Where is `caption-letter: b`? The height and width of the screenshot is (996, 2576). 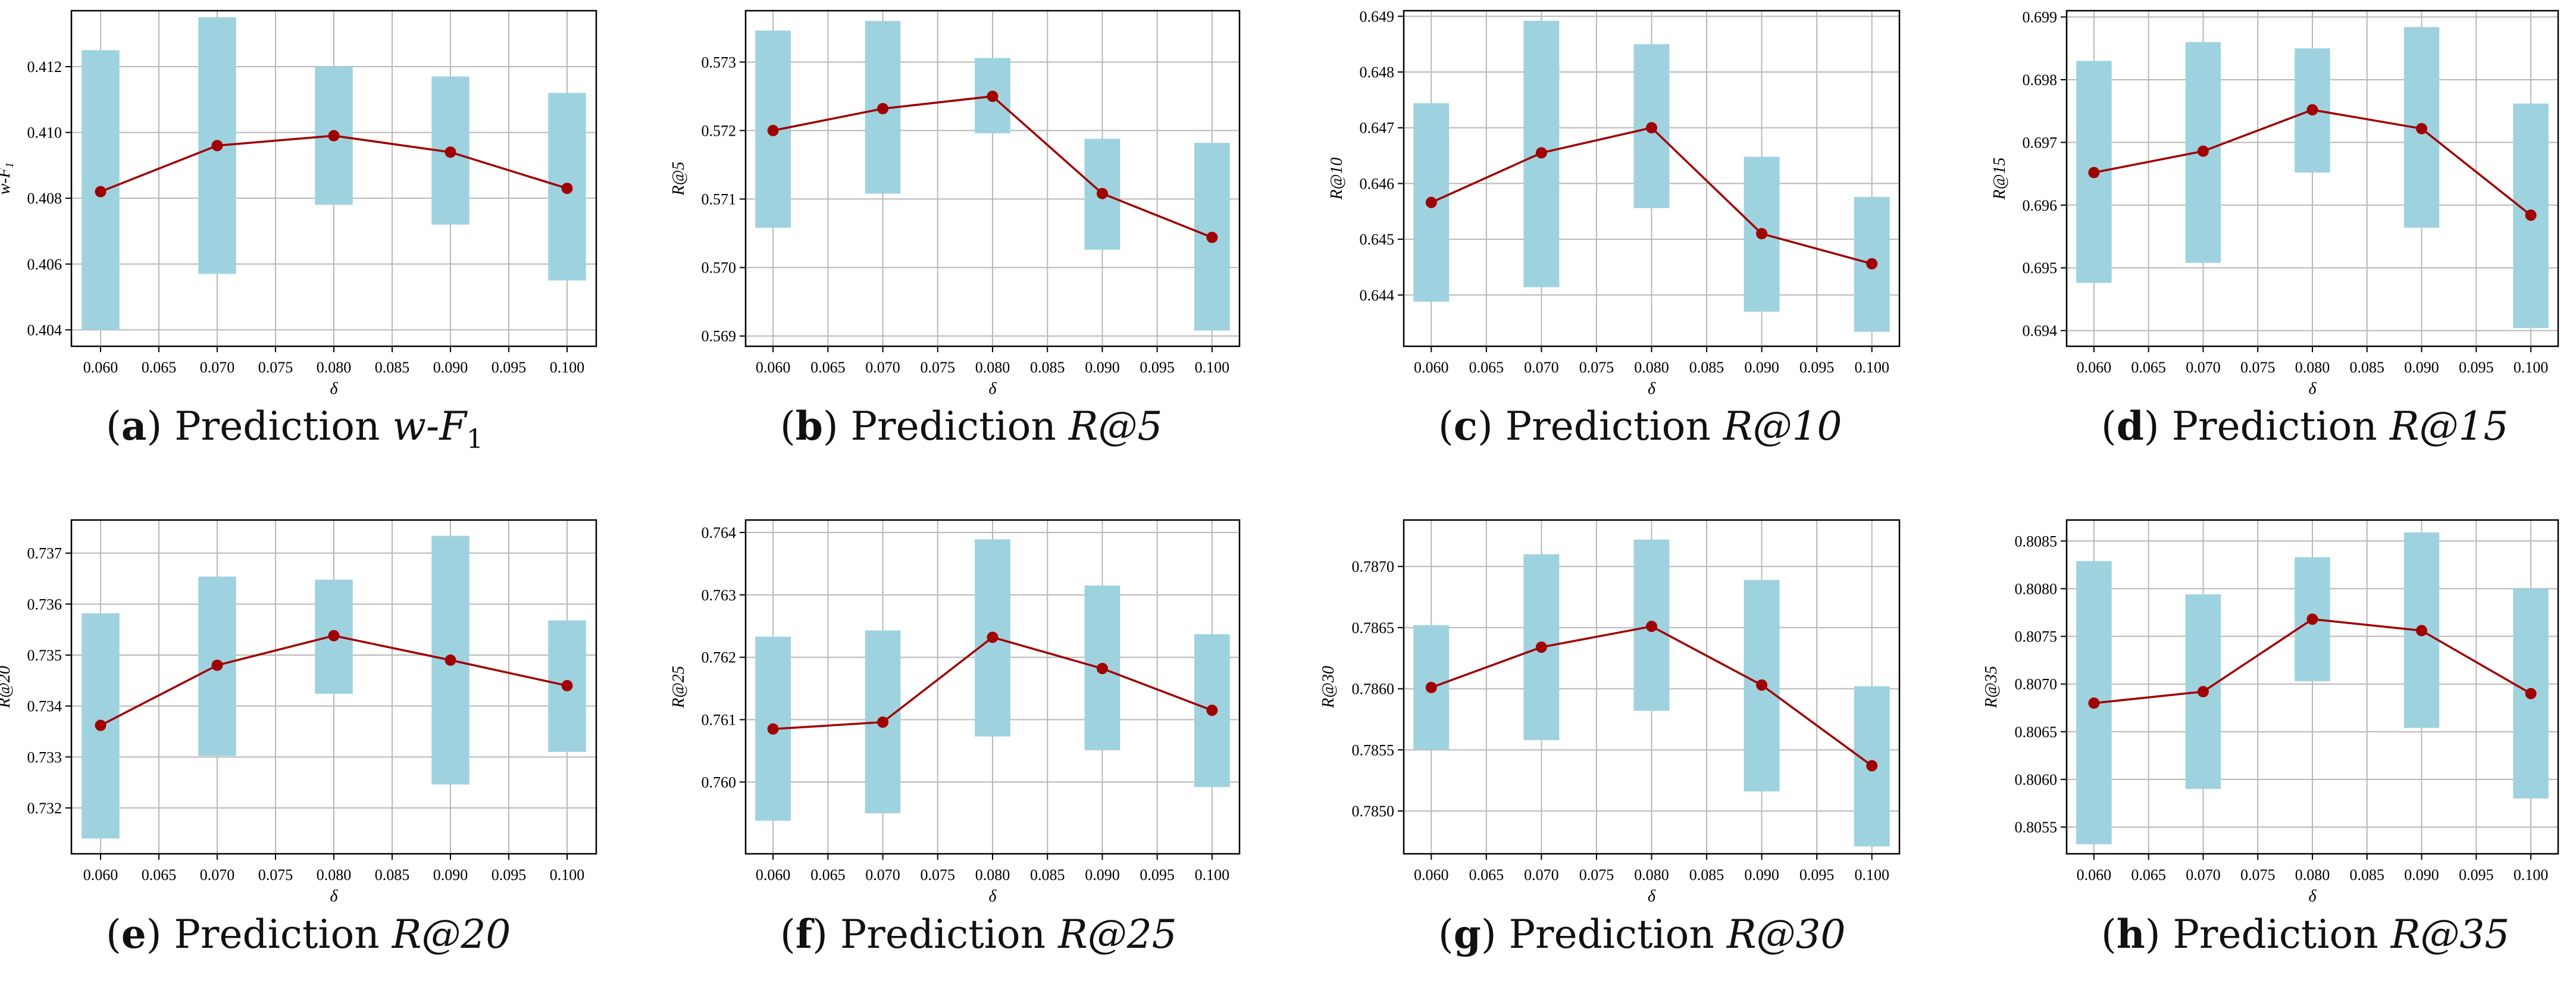
caption-letter: b is located at coordinates (809, 426).